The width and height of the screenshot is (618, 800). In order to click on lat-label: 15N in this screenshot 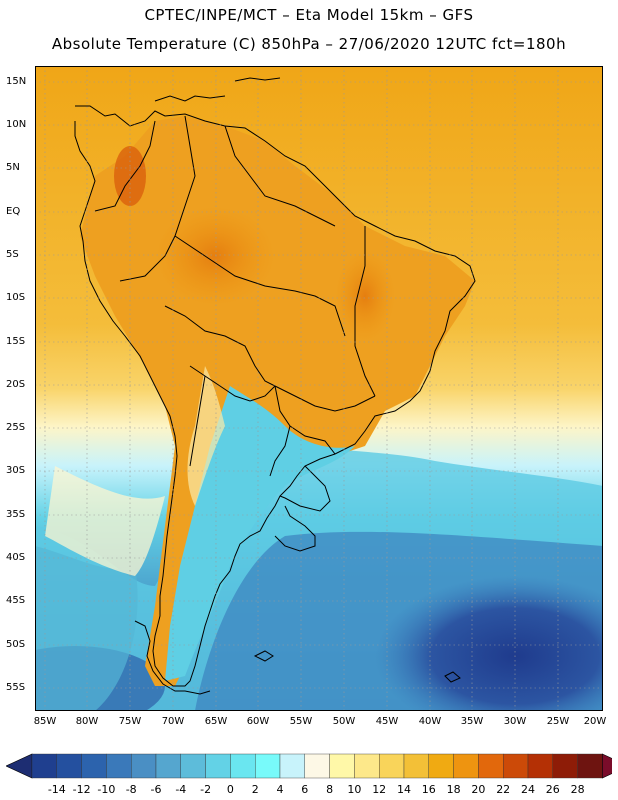, I will do `click(16, 81)`.